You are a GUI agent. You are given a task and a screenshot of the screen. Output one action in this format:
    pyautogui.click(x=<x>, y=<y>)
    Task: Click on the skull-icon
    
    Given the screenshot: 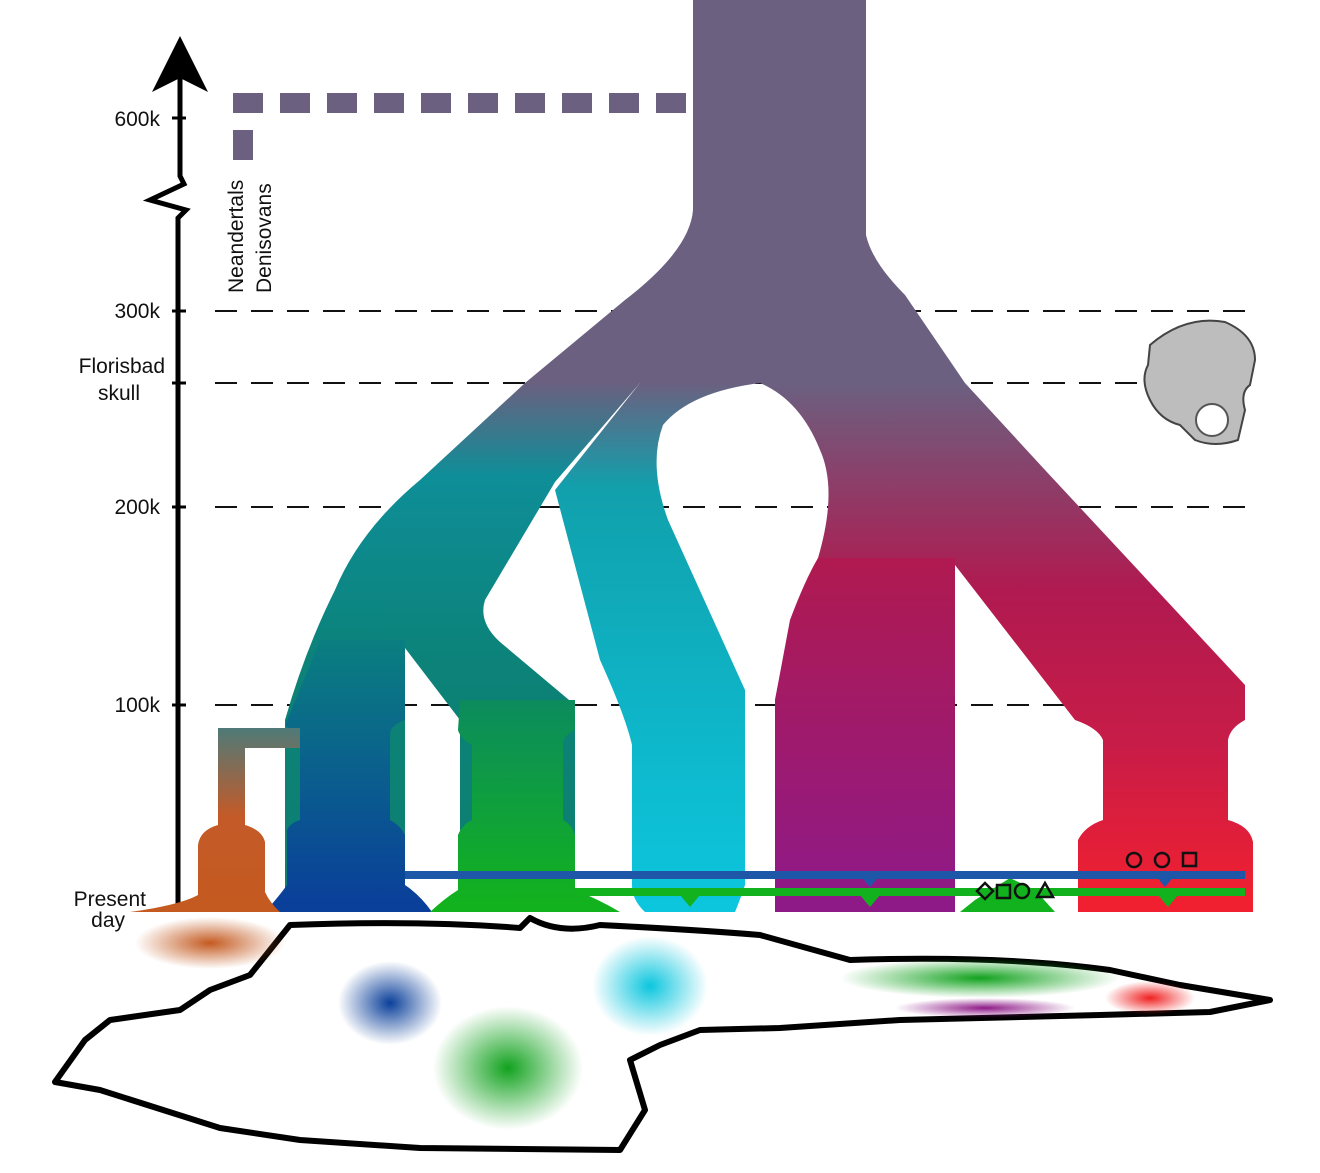 What is the action you would take?
    pyautogui.click(x=1200, y=382)
    